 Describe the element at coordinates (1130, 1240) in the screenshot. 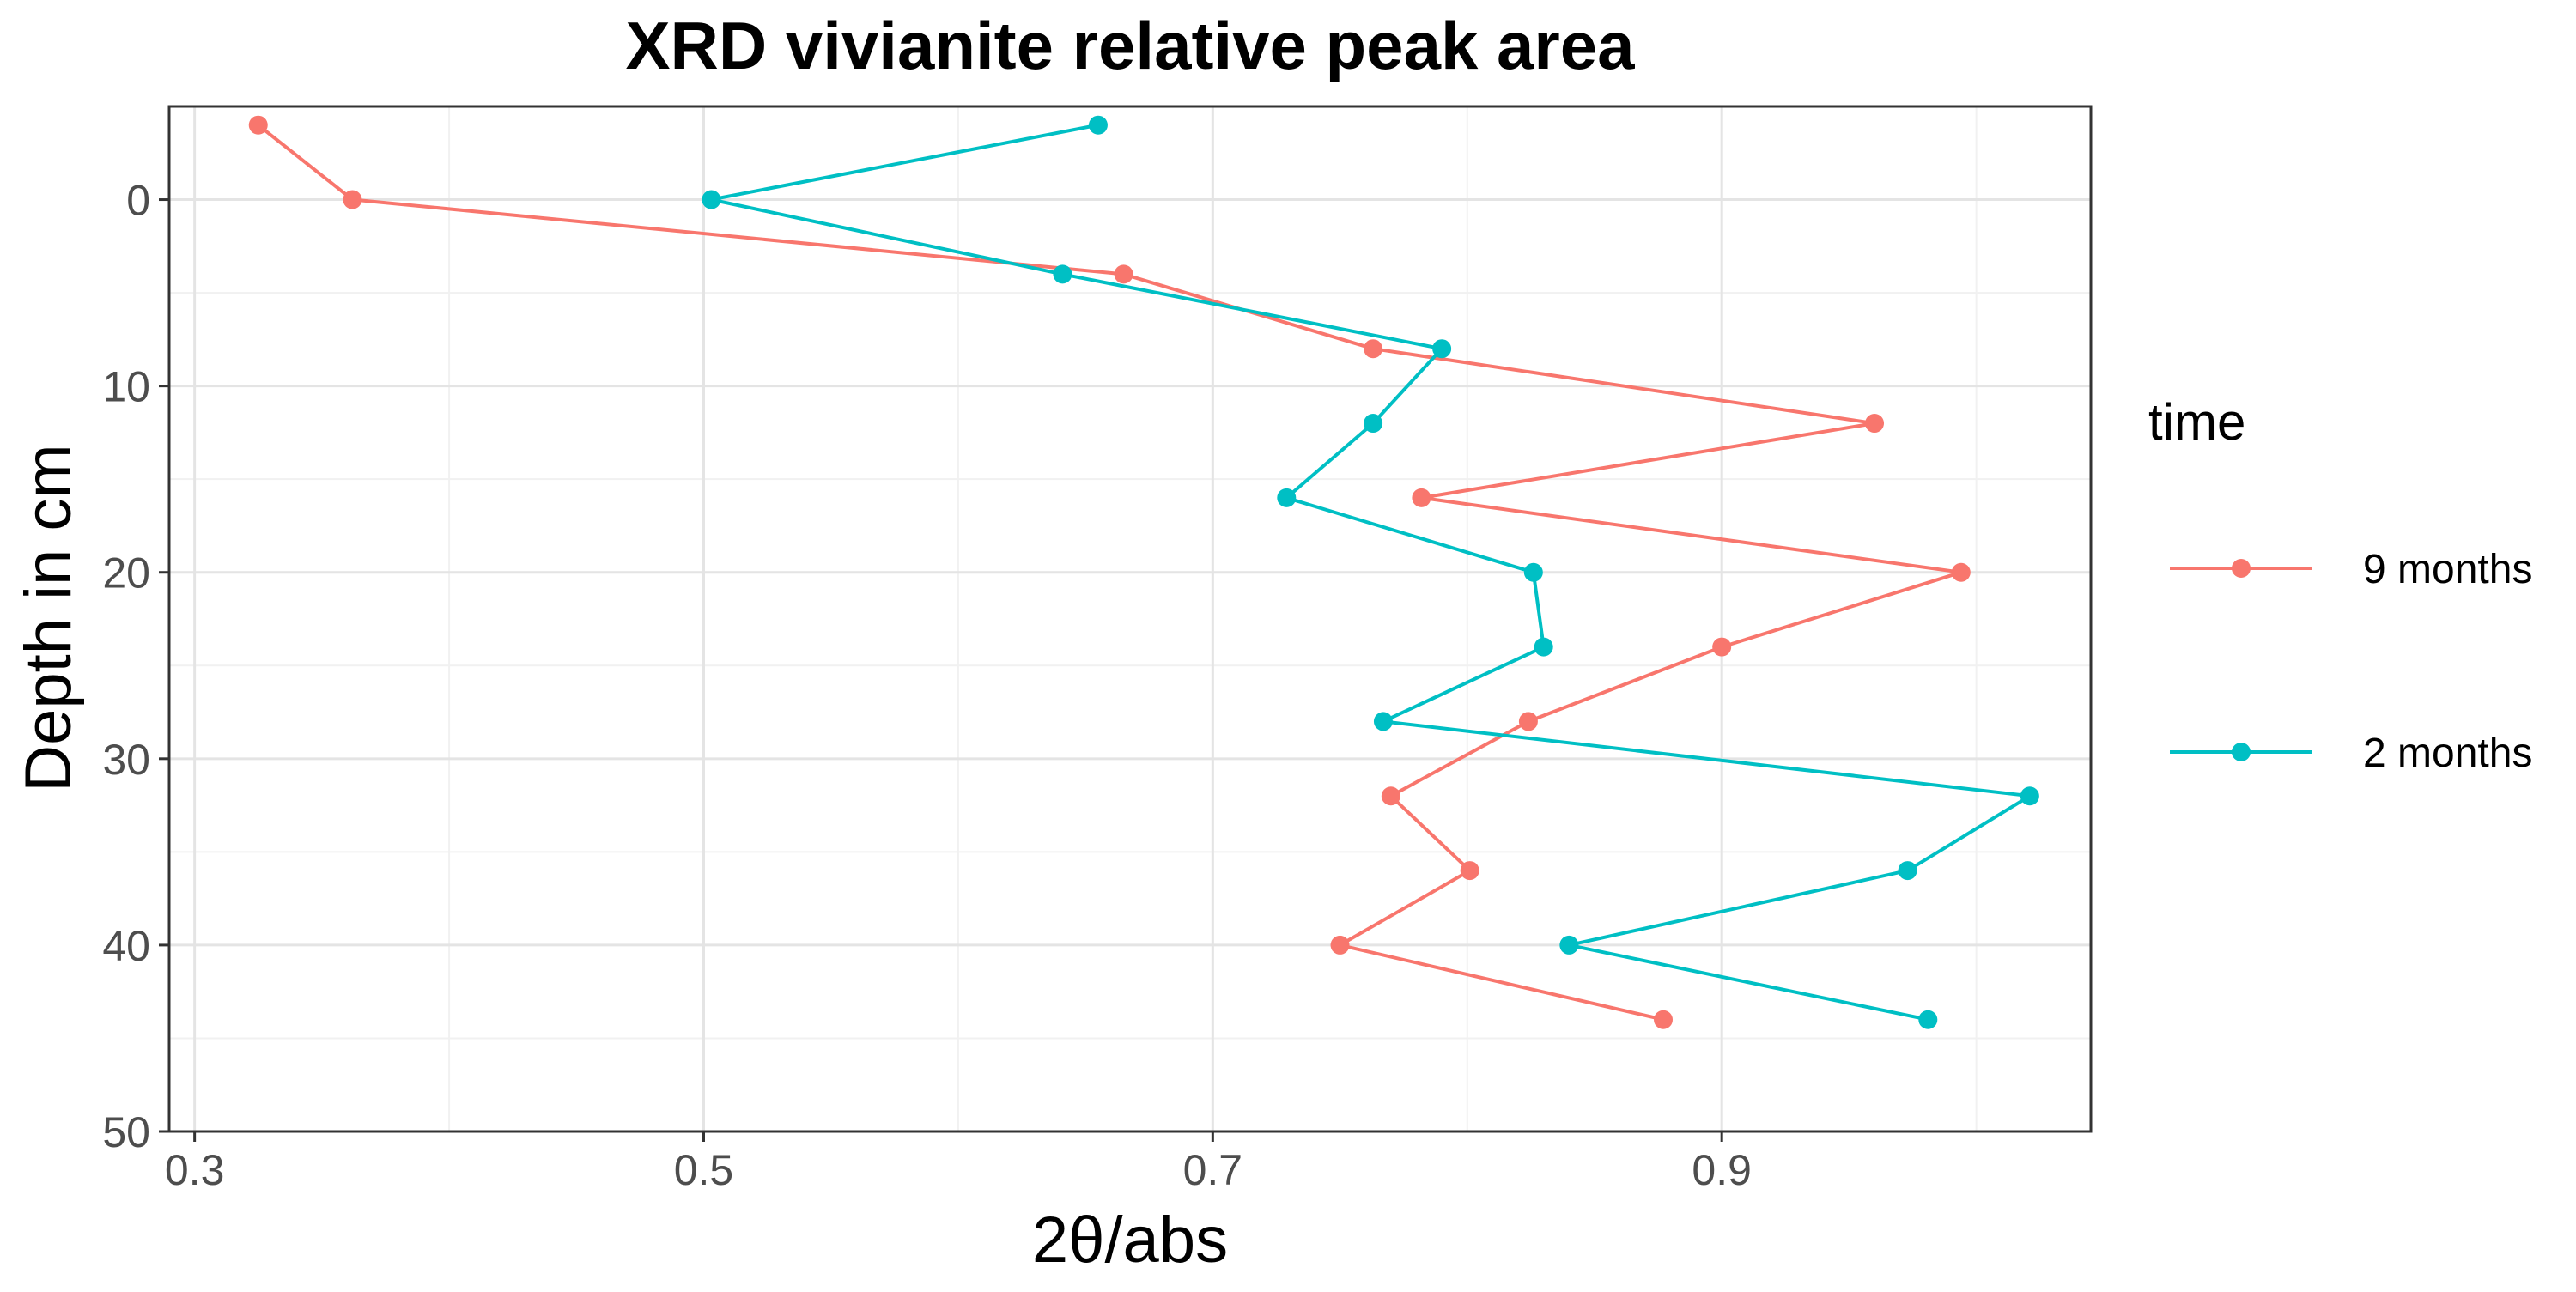

I see `x-axis-title: 2θ/abs` at that location.